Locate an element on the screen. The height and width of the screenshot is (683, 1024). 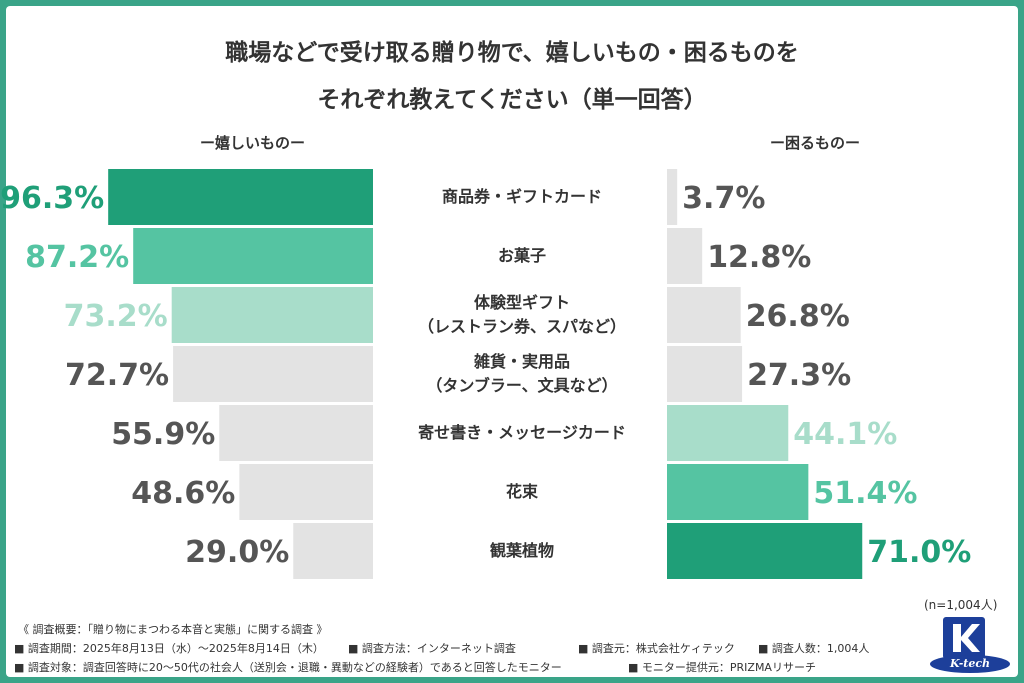
right-column-header: ー困るものー is located at coordinates (815, 143).